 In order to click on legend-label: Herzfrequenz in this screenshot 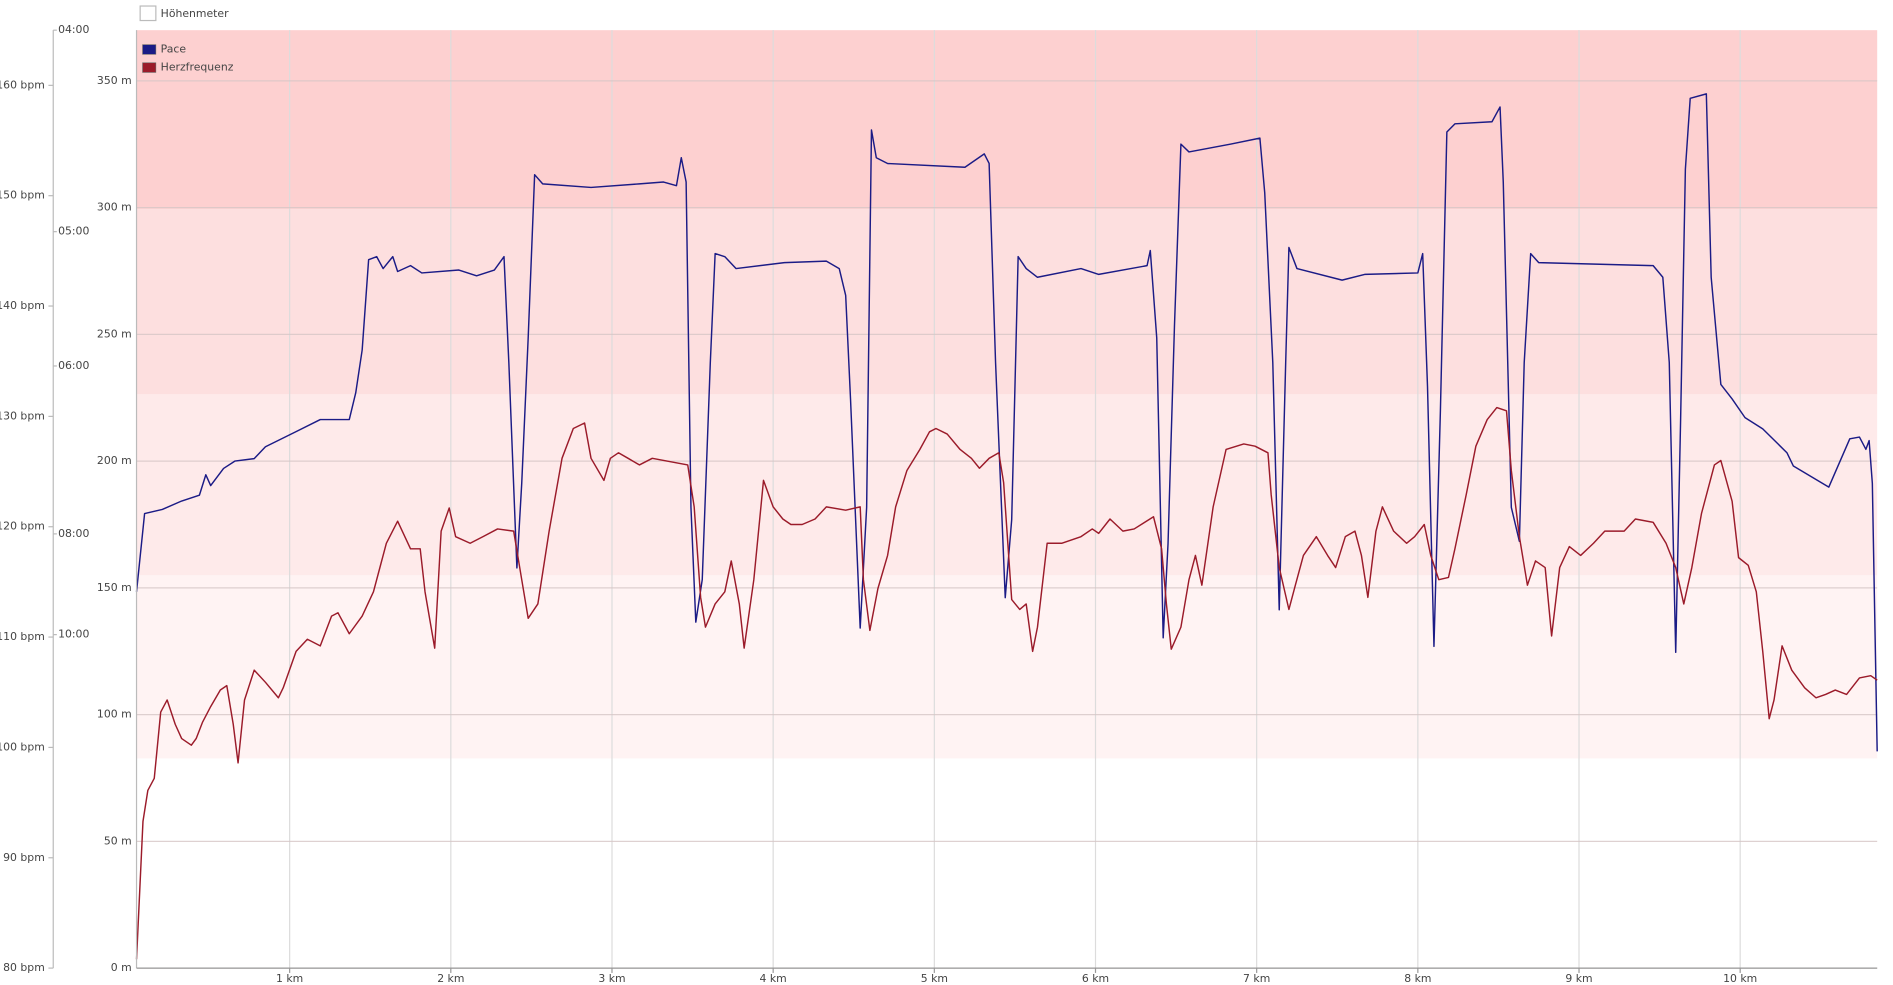, I will do `click(197, 67)`.